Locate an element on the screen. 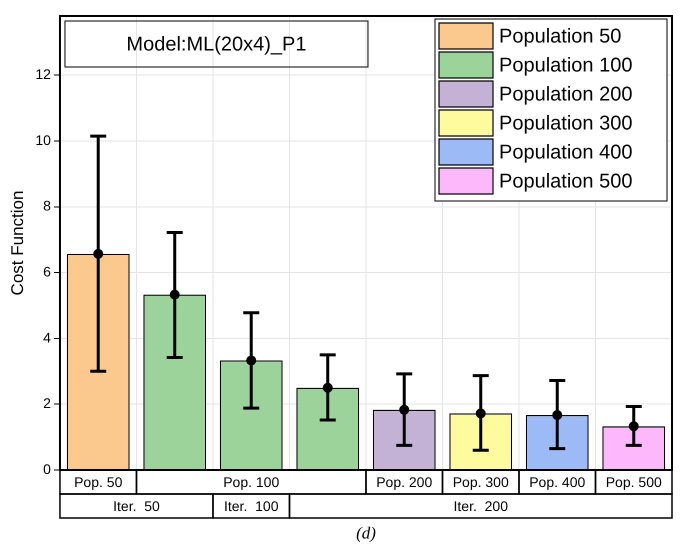 The width and height of the screenshot is (682, 548). legend-label: Population 200 is located at coordinates (565, 95).